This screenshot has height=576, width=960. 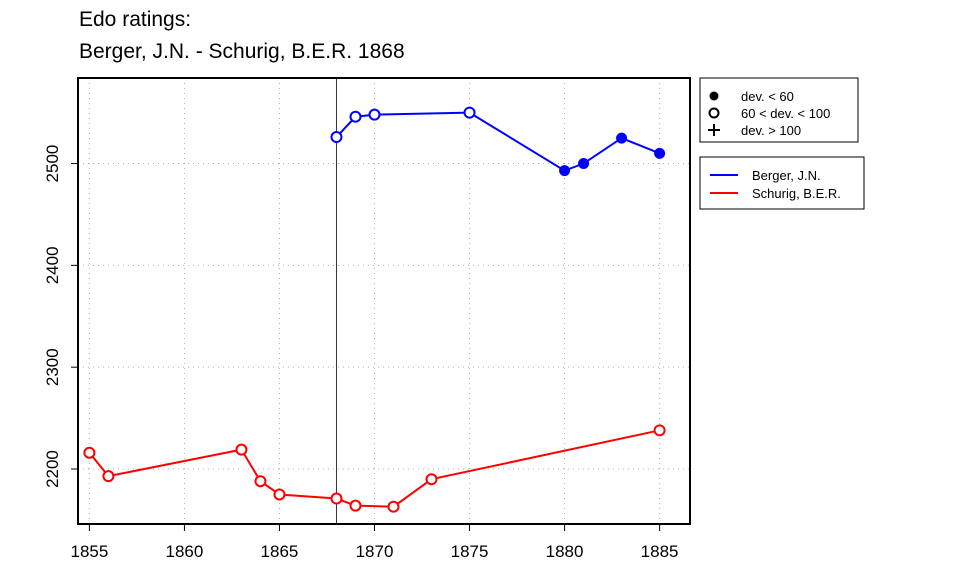 I want to click on chart-title: Edo ratings:, so click(x=135, y=19).